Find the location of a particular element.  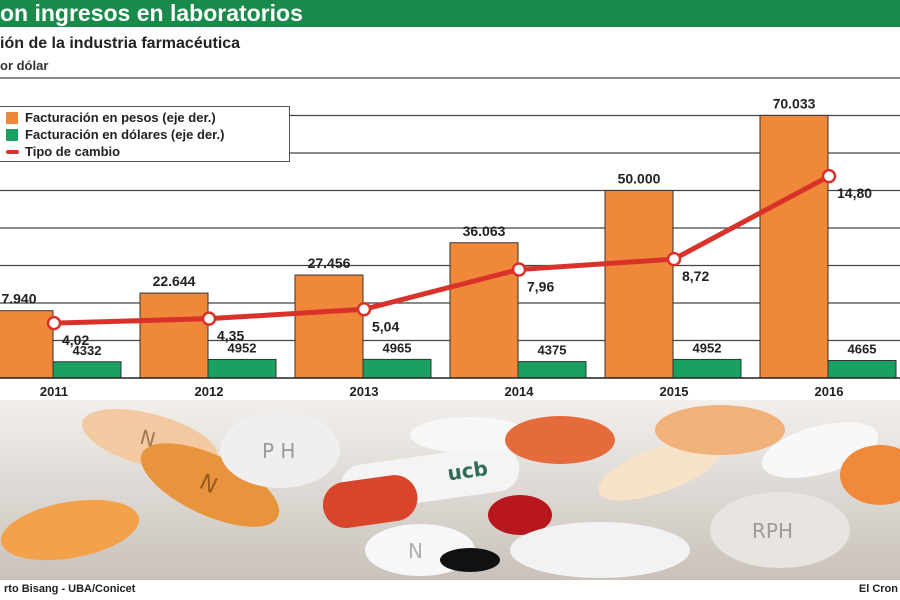

red-capsule-half is located at coordinates (370, 501).